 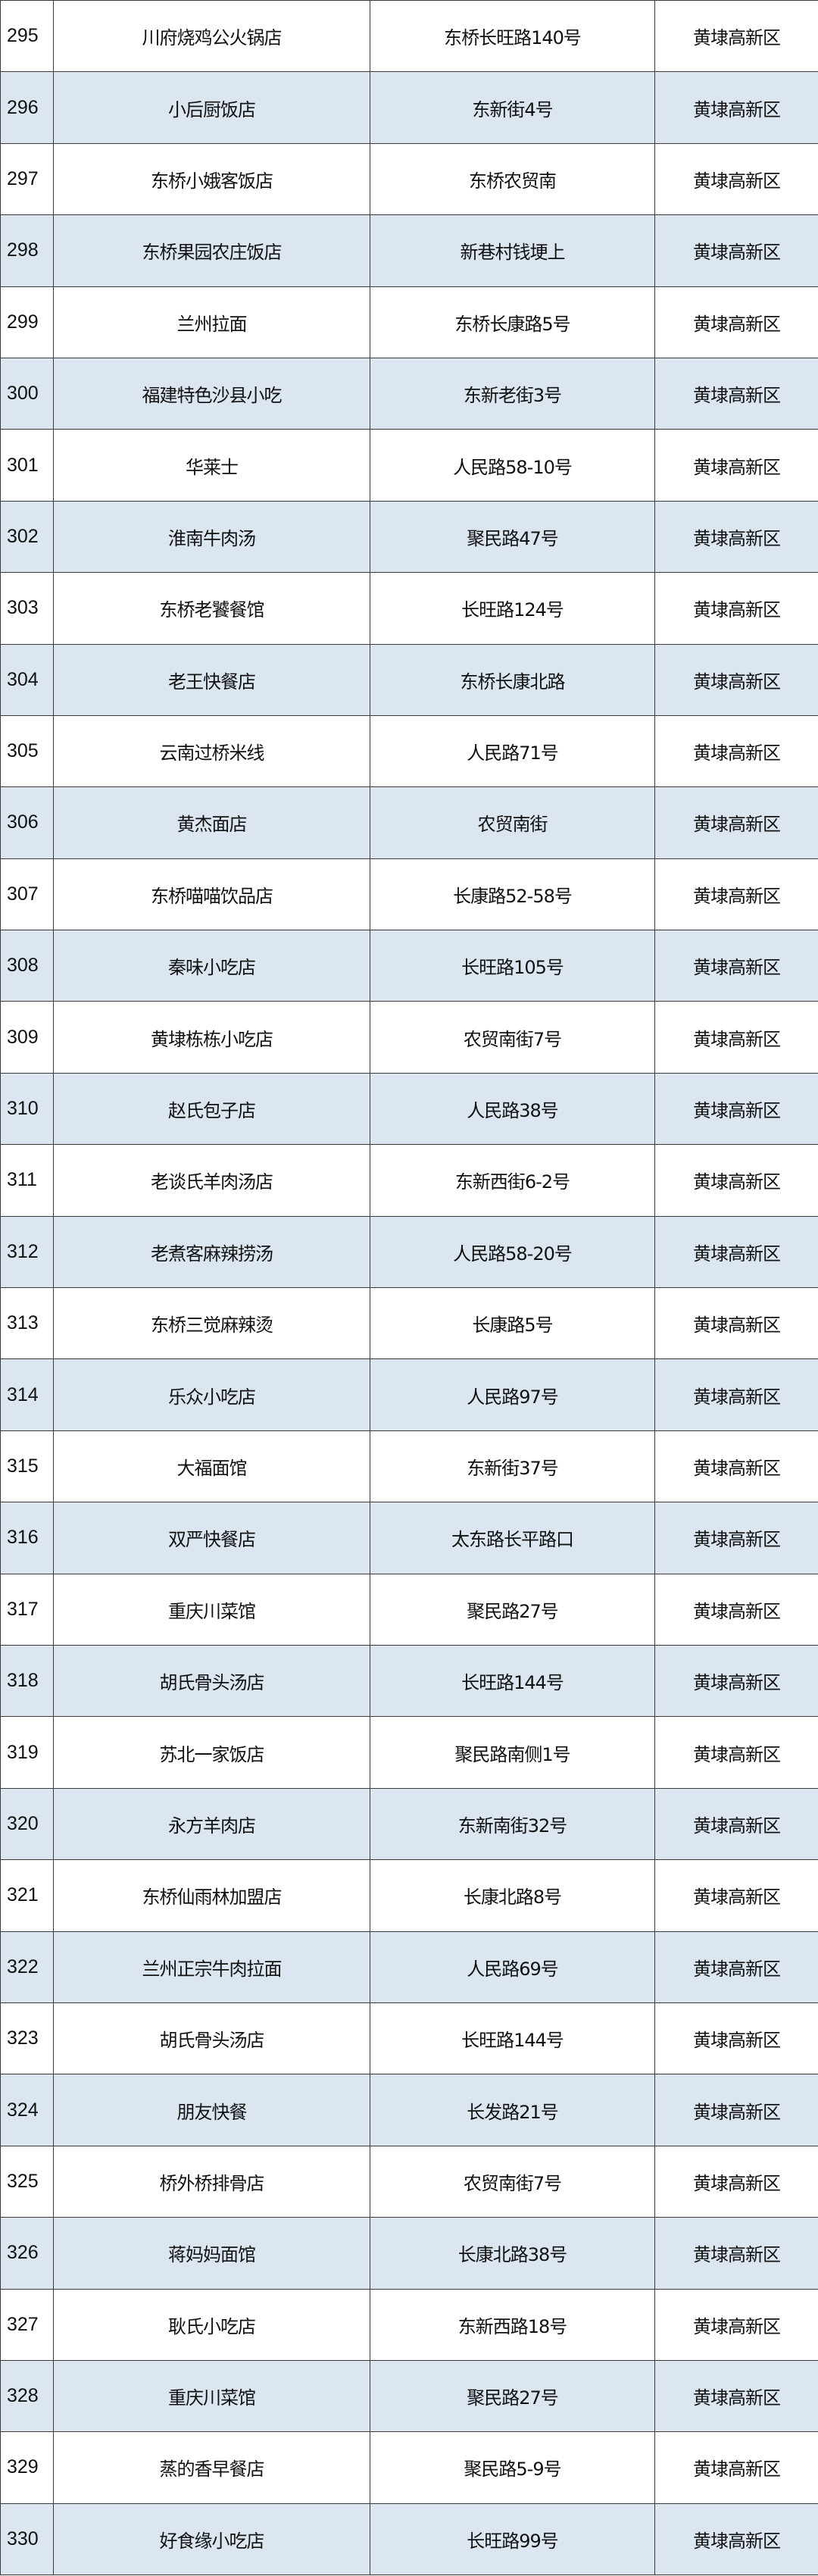 What do you see at coordinates (513, 822) in the screenshot?
I see `restaurant-address-cell: 农贸南街` at bounding box center [513, 822].